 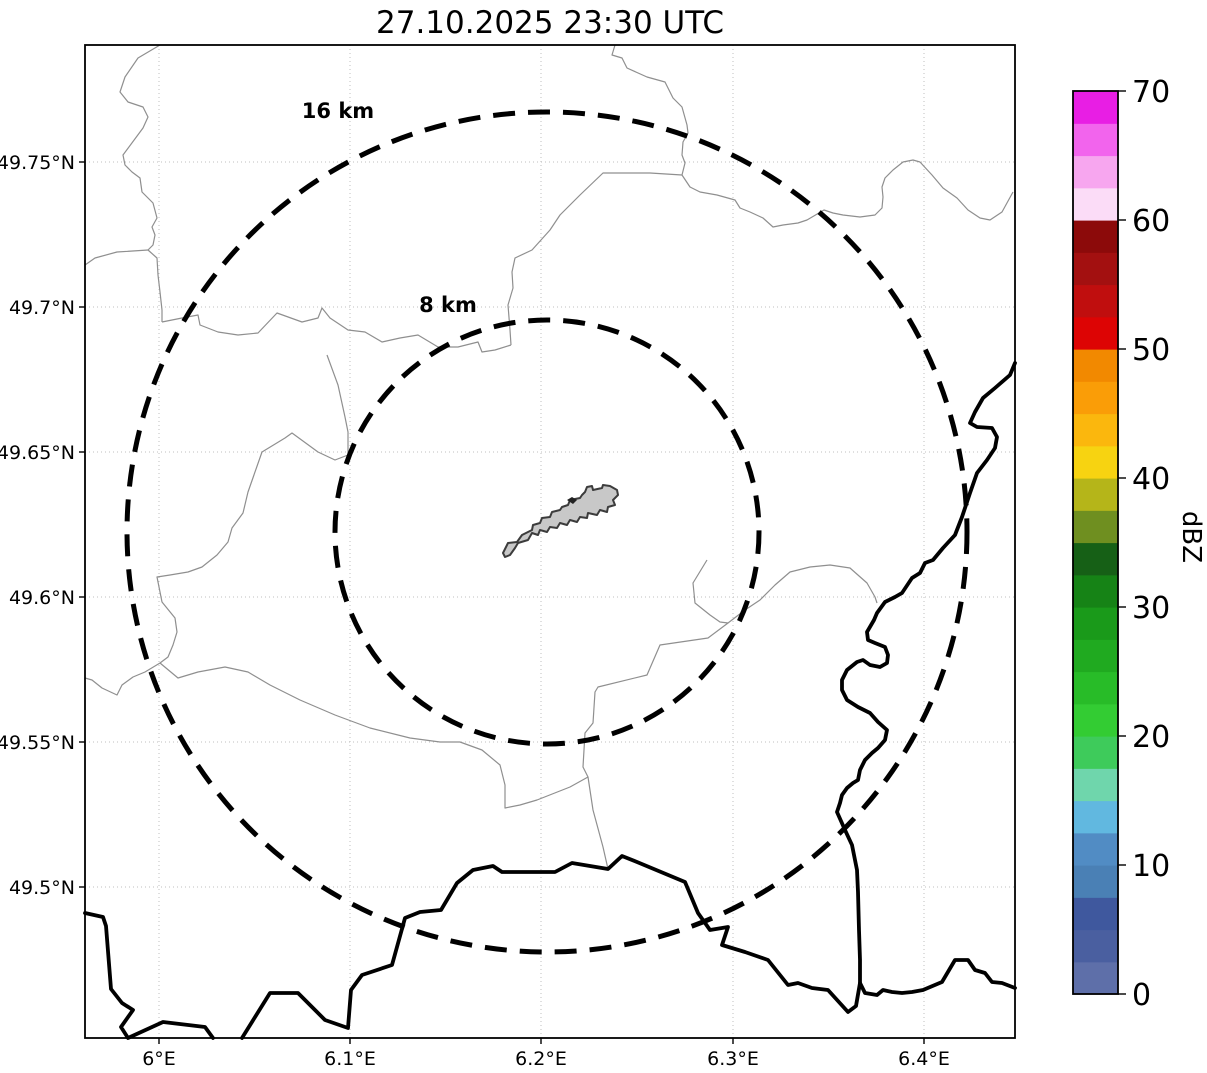 I want to click on y-tick-label: 49.6°N, so click(x=42, y=598).